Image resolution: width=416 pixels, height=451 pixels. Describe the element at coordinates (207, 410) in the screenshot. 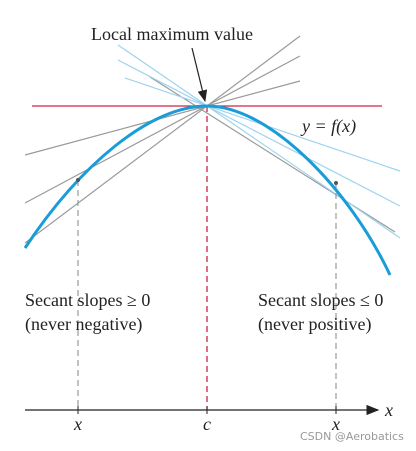

I see `axis-ticks` at that location.